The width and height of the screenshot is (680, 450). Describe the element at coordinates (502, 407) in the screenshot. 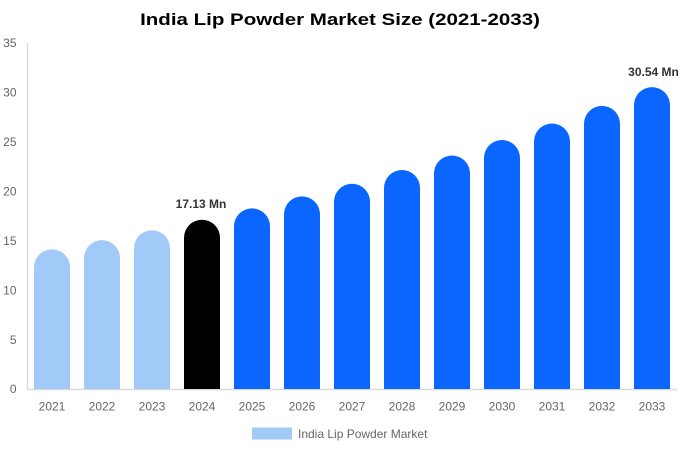

I see `svg-text: 2030` at that location.